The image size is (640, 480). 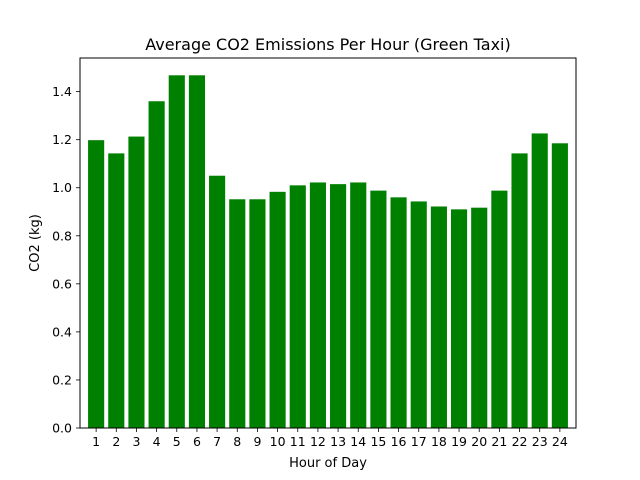 What do you see at coordinates (62, 379) in the screenshot?
I see `y-tick-label: 0.2` at bounding box center [62, 379].